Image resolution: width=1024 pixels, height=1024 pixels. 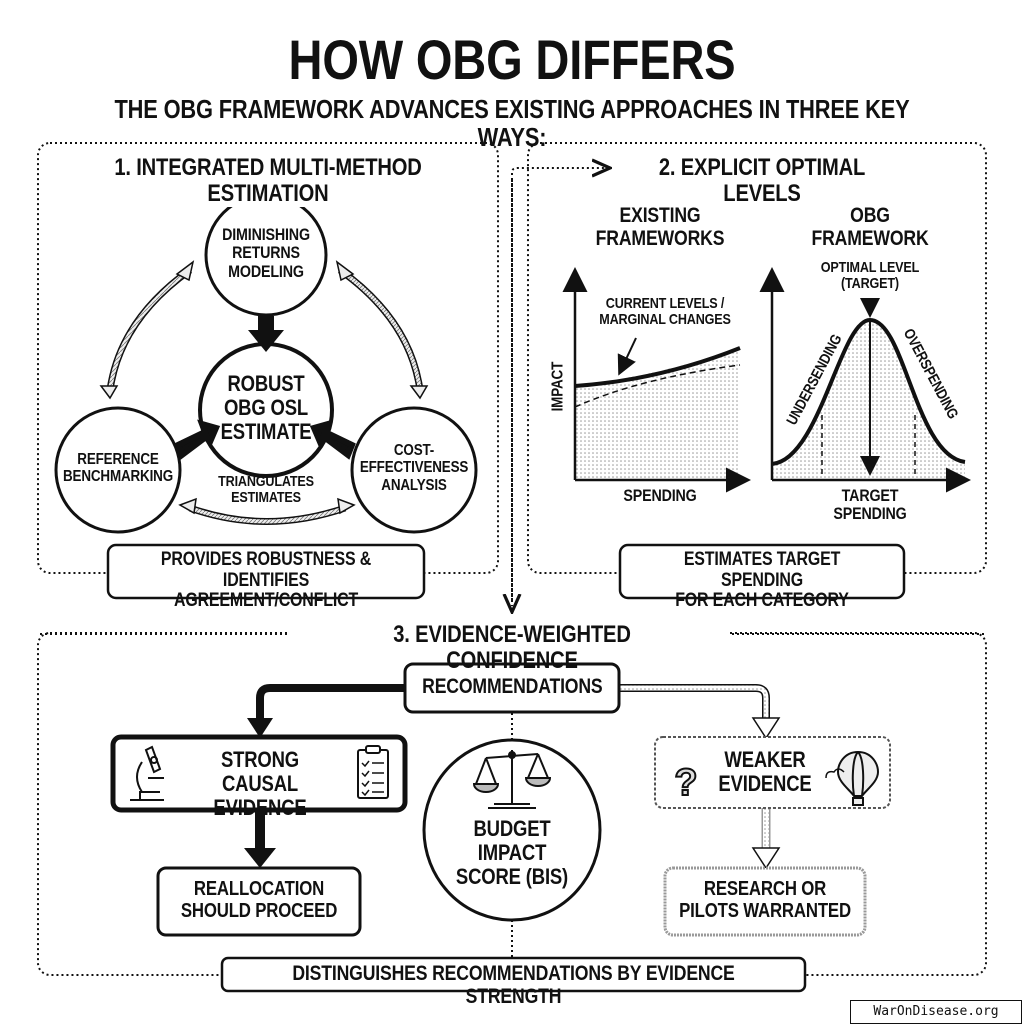 I want to click on existing-chart-xlabel: SPENDING, so click(x=660, y=495).